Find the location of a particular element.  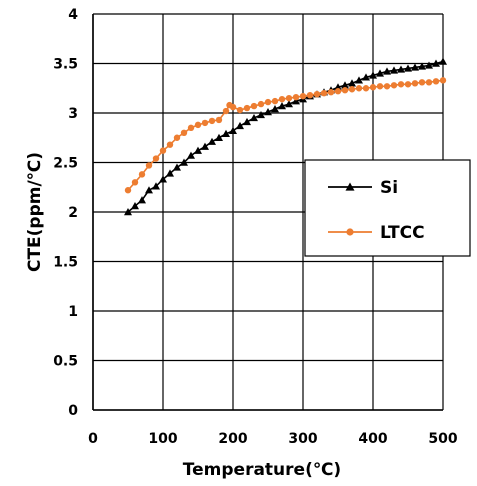

y-tick-label: 2 is located at coordinates (73, 213).